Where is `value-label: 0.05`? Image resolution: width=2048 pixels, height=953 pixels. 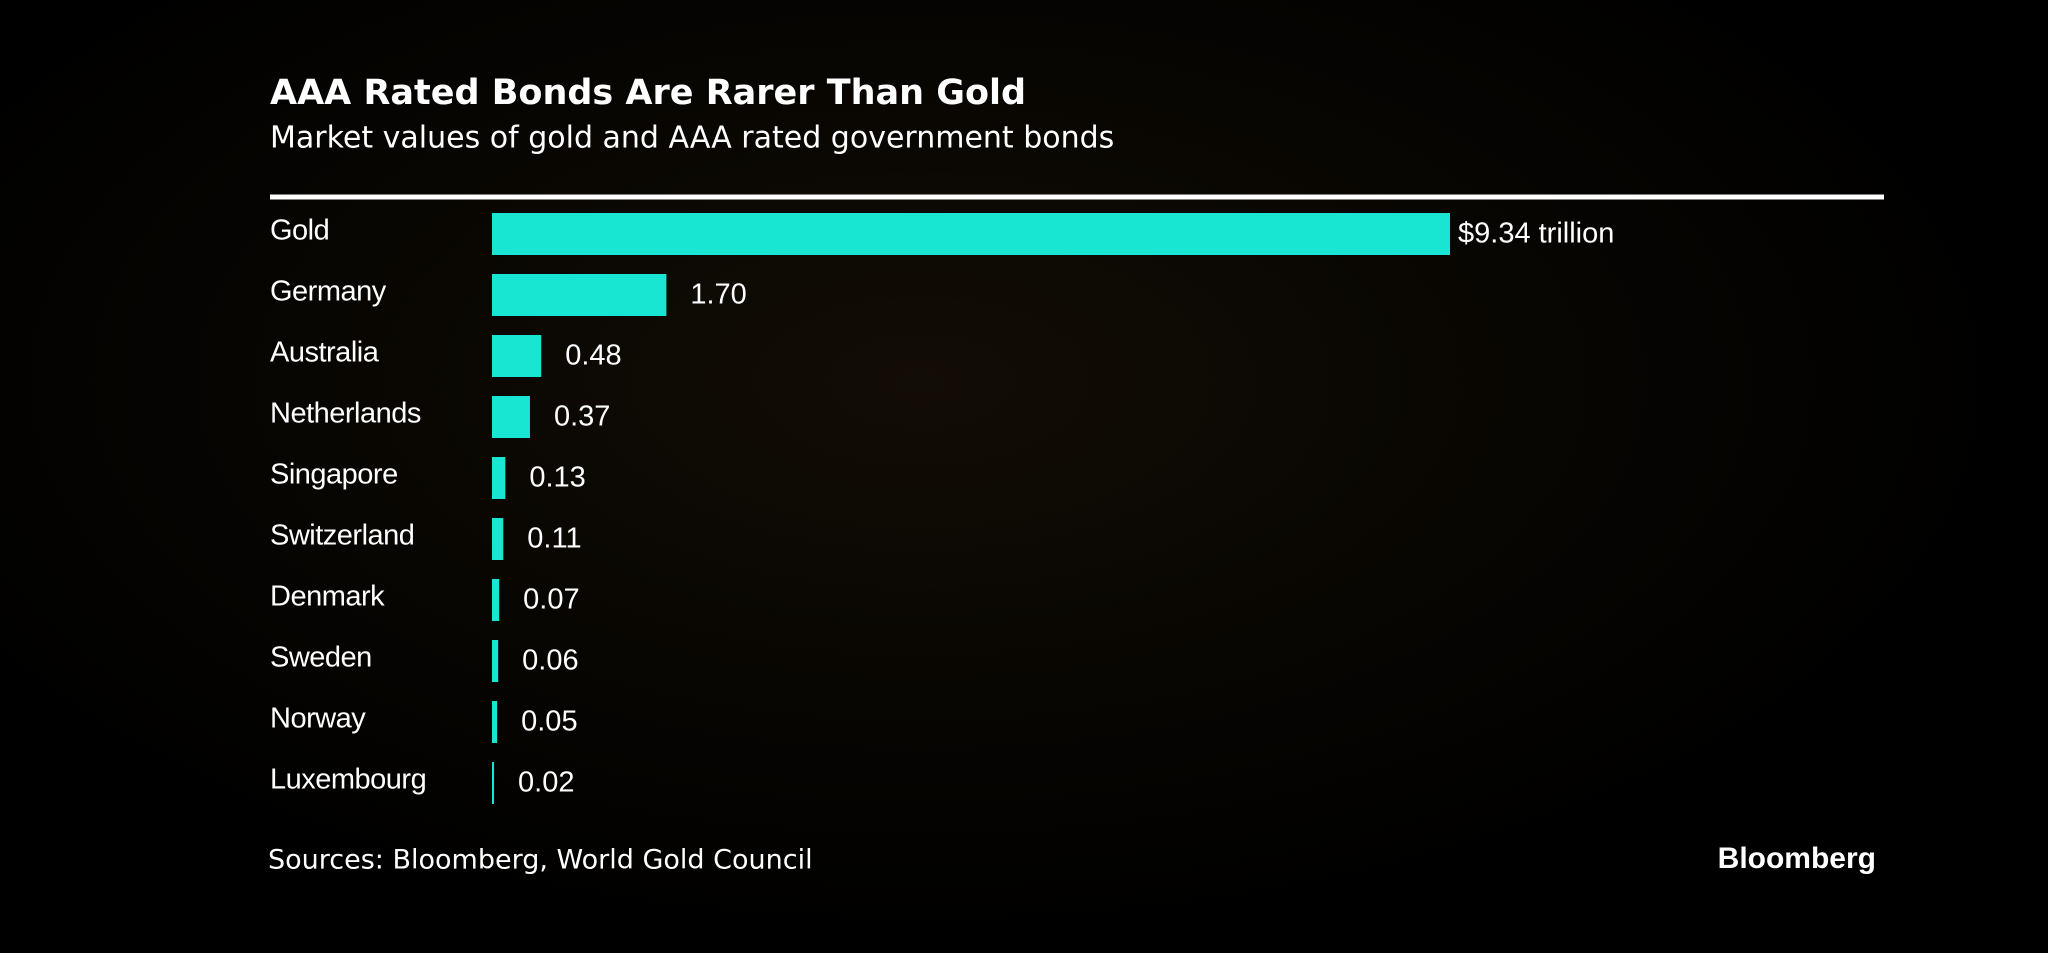
value-label: 0.05 is located at coordinates (549, 722).